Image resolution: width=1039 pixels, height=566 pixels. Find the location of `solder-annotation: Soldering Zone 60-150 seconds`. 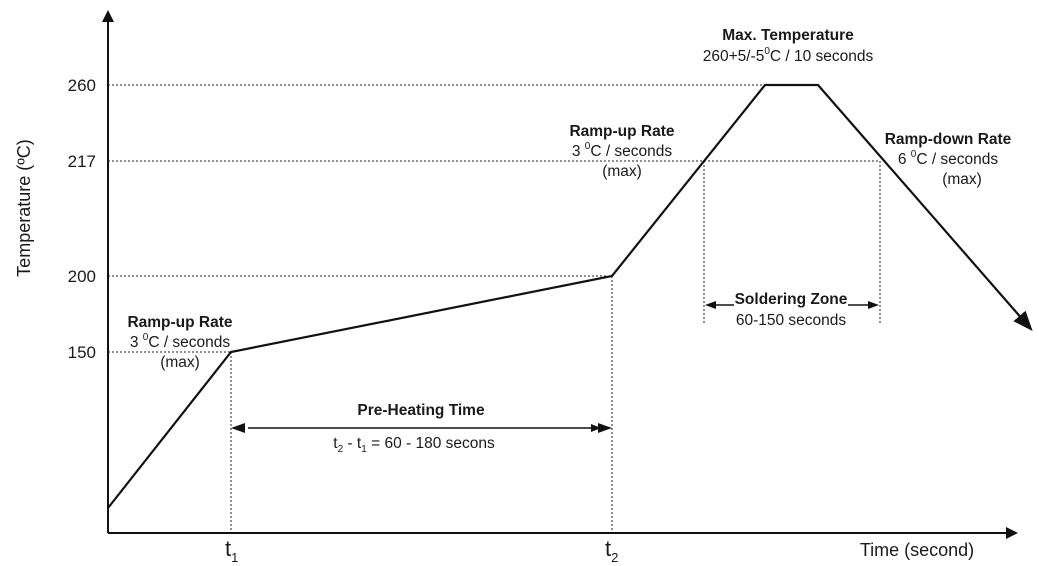

solder-annotation: Soldering Zone 60-150 seconds is located at coordinates (791, 310).